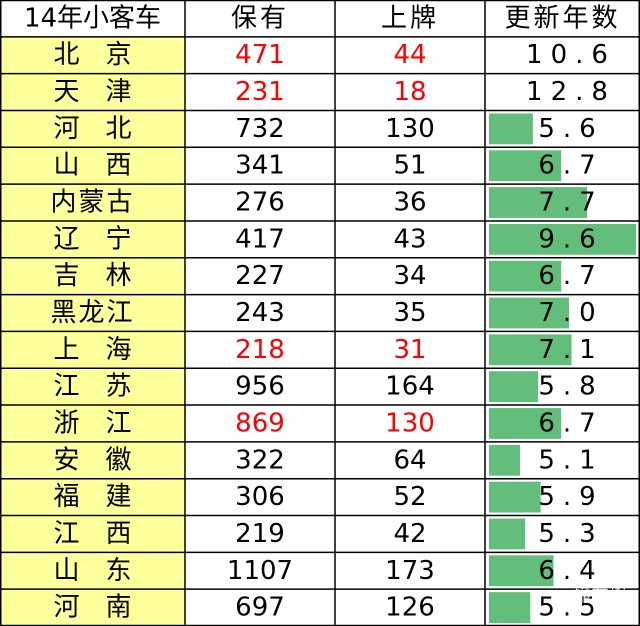 This screenshot has height=626, width=640. What do you see at coordinates (260, 203) in the screenshot?
I see `cell-text: 276` at bounding box center [260, 203].